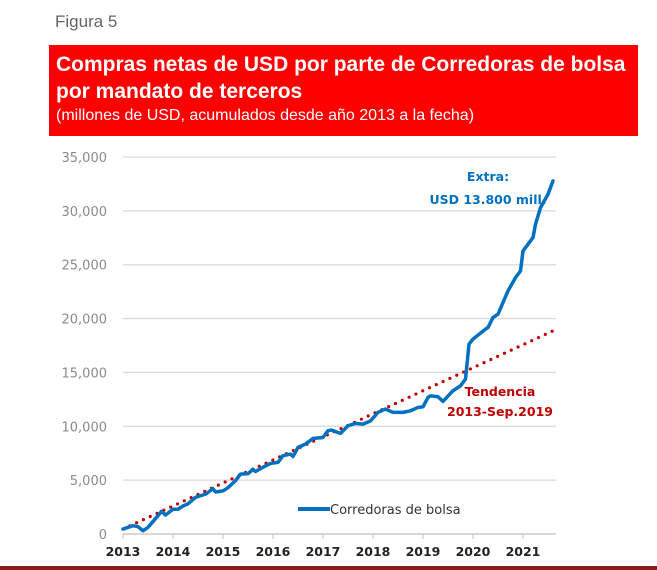  What do you see at coordinates (487, 199) in the screenshot?
I see `annotation-extra-line2: USD 13.800 mill.` at bounding box center [487, 199].